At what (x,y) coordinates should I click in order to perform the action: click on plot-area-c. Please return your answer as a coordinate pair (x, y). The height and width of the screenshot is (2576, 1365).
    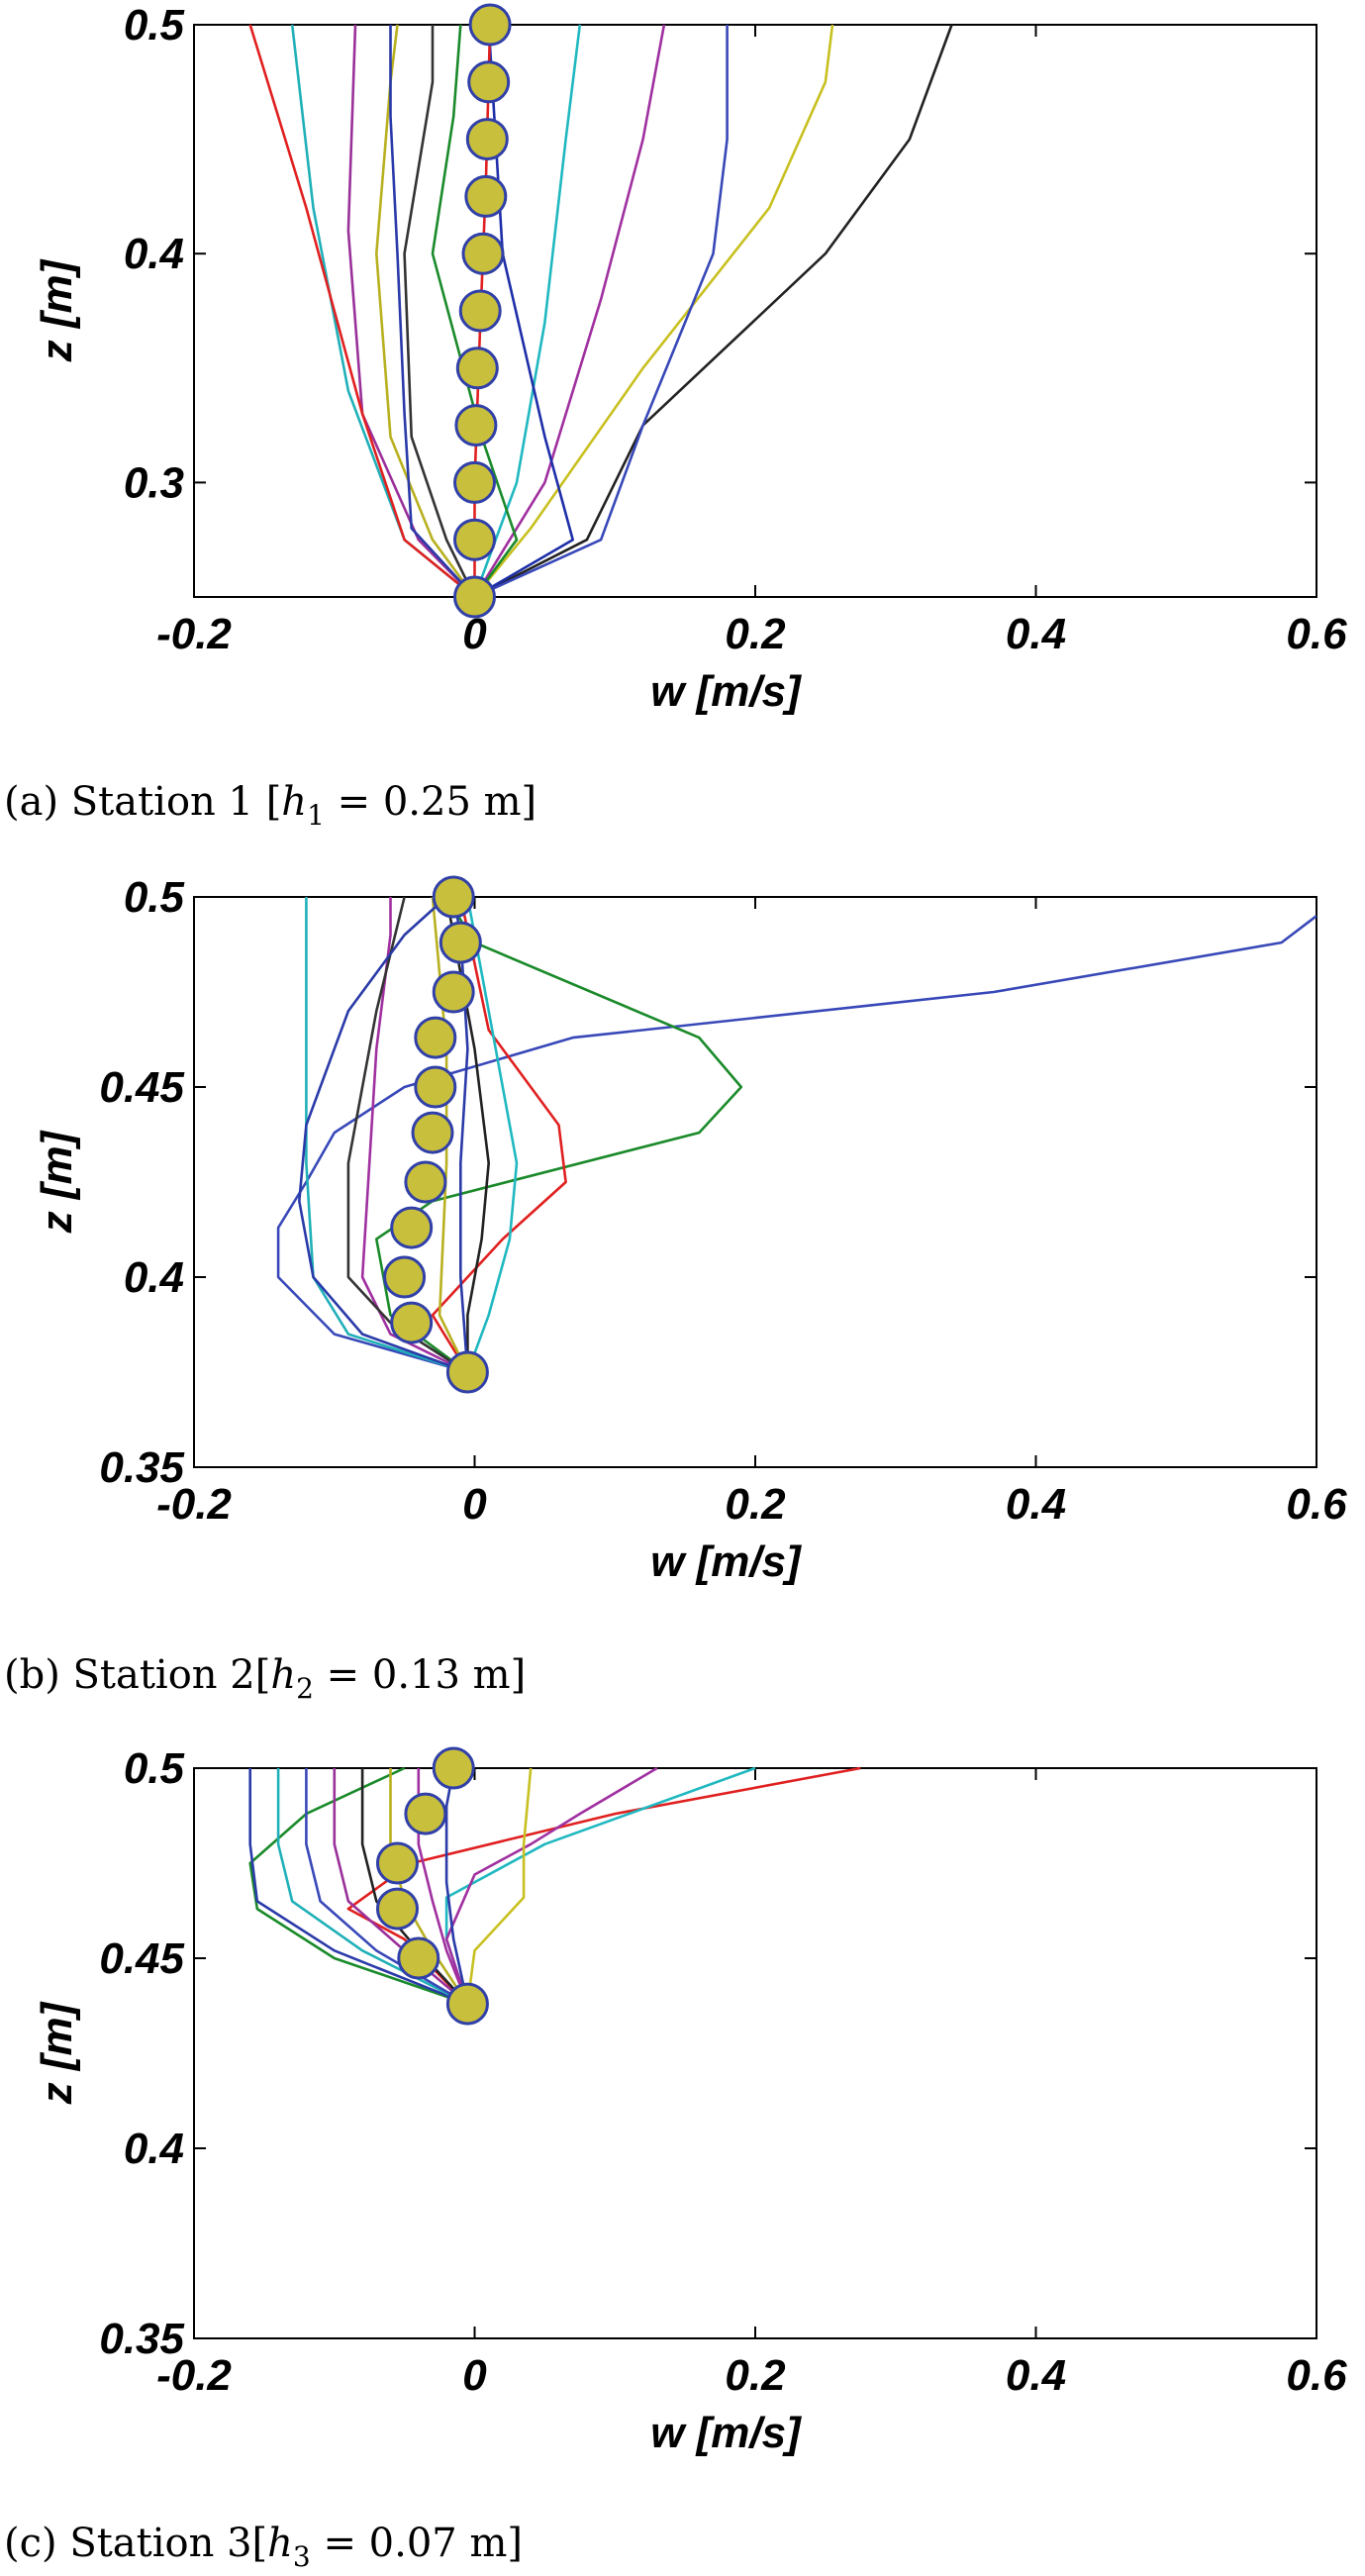
    Looking at the image, I should click on (554, 1886).